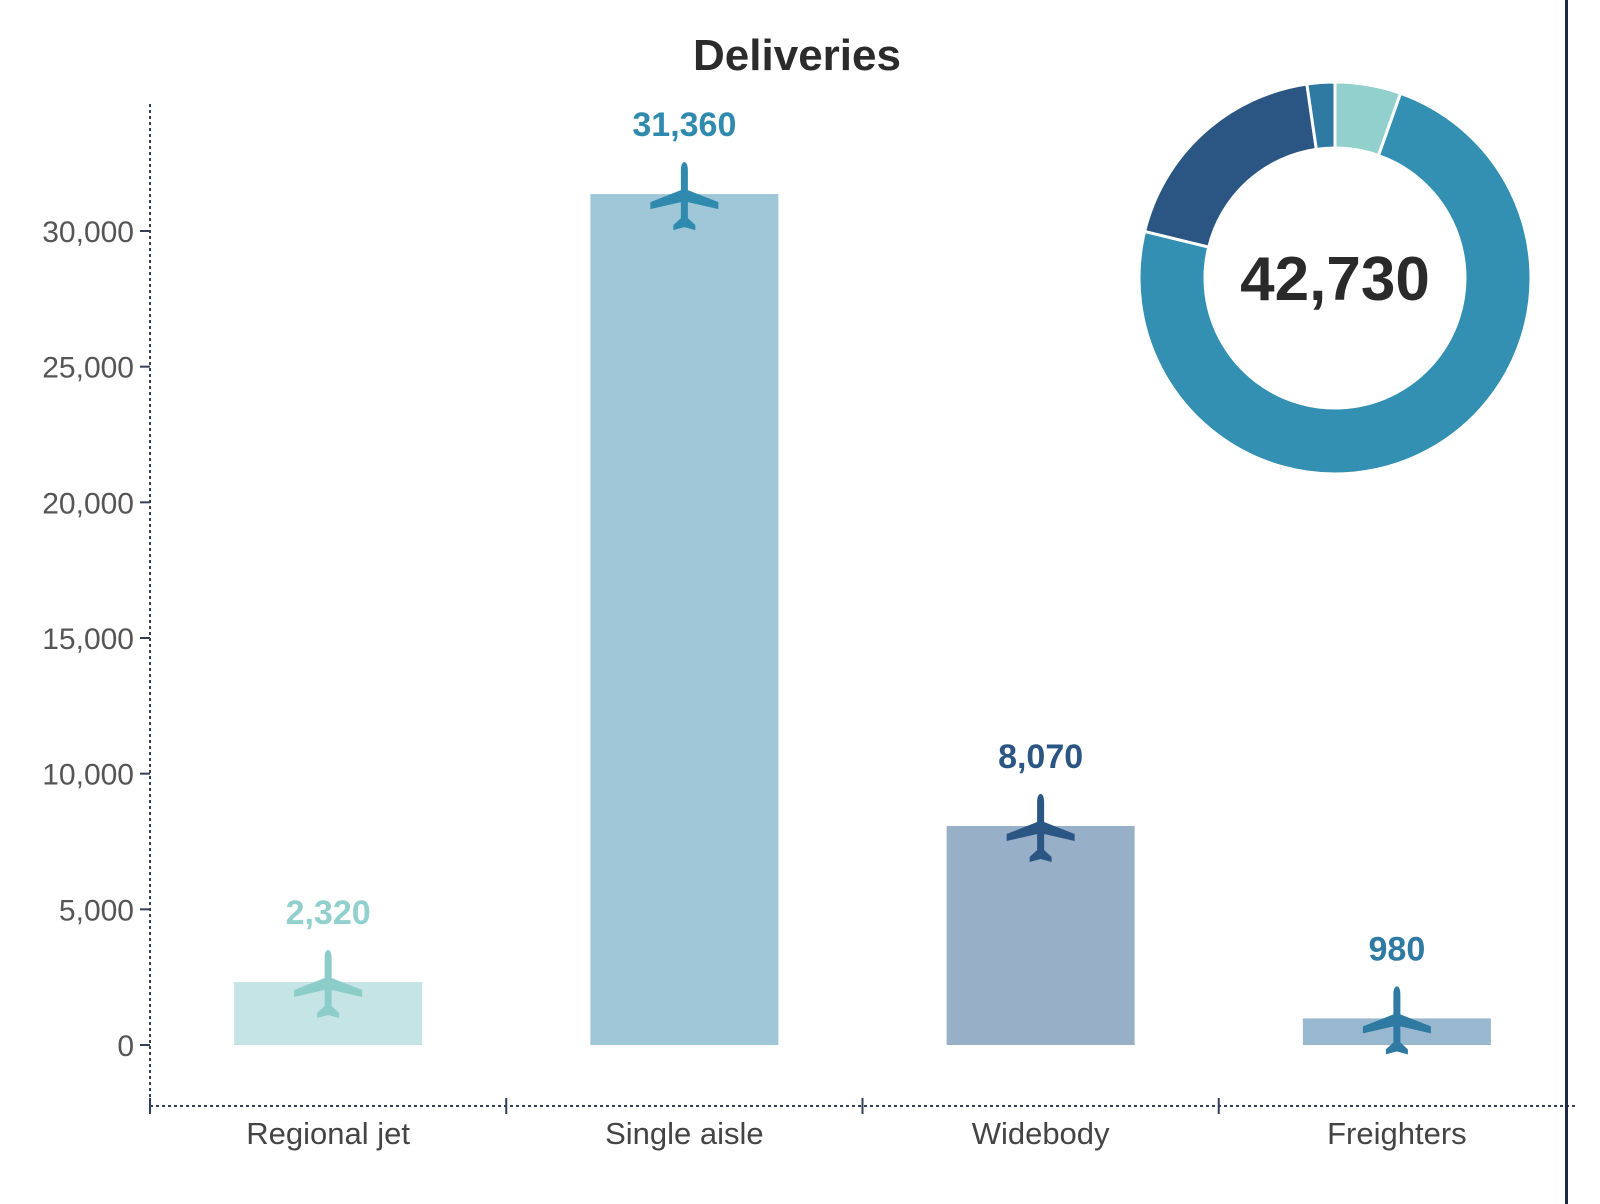 Image resolution: width=1600 pixels, height=1204 pixels. I want to click on bar-value-label: 980, so click(1397, 949).